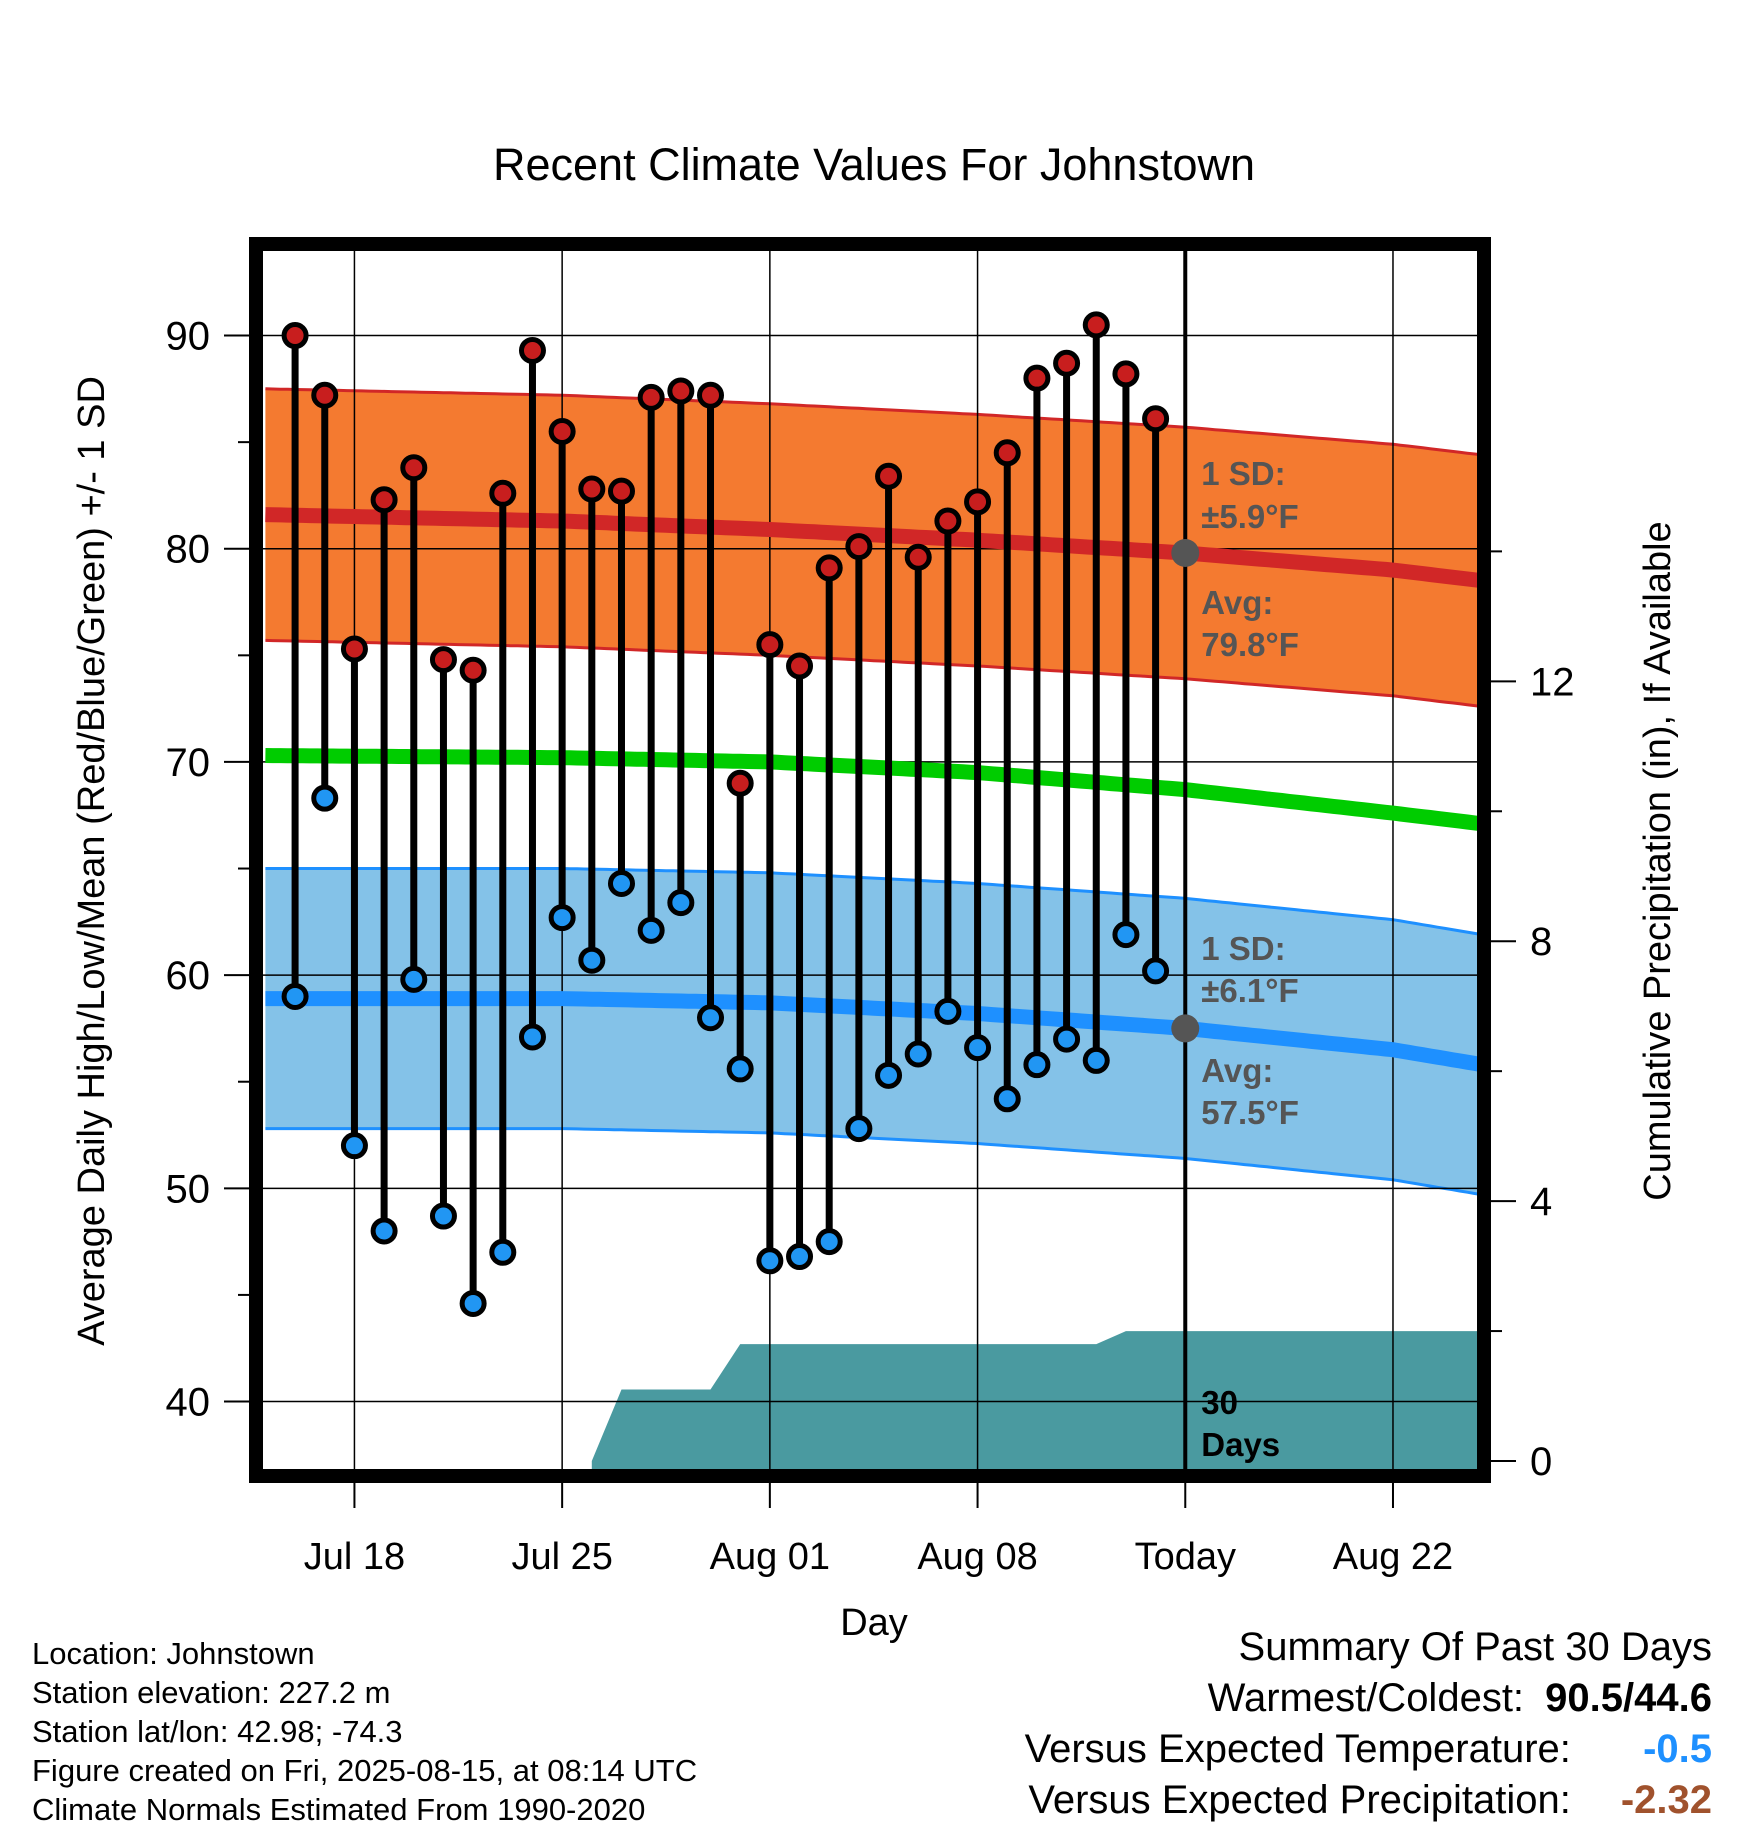 This screenshot has height=1829, width=1748. What do you see at coordinates (874, 164) in the screenshot?
I see `chart-title: Recent Climate Values For Johnstown` at bounding box center [874, 164].